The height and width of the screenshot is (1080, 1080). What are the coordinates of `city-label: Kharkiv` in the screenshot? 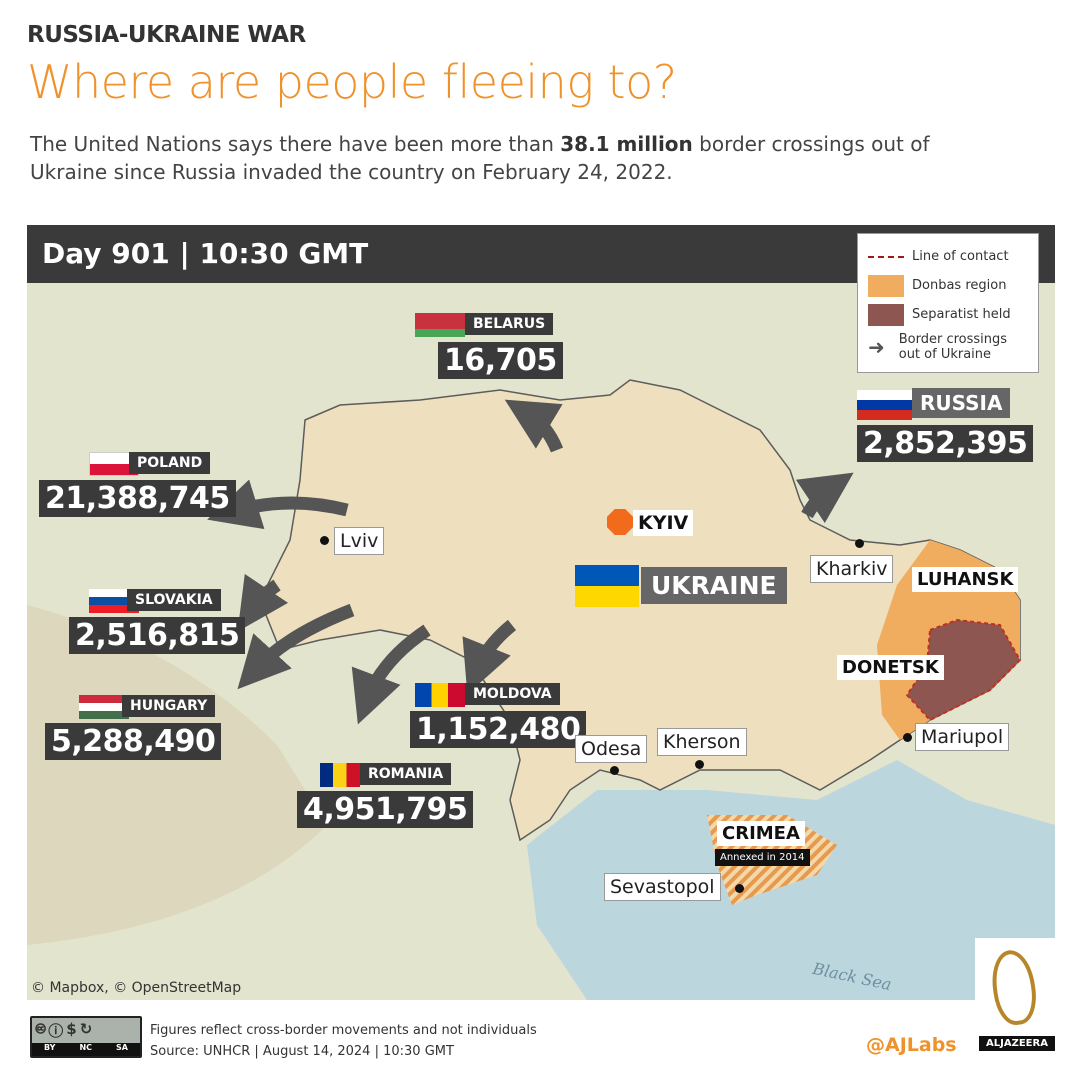 It's located at (852, 569).